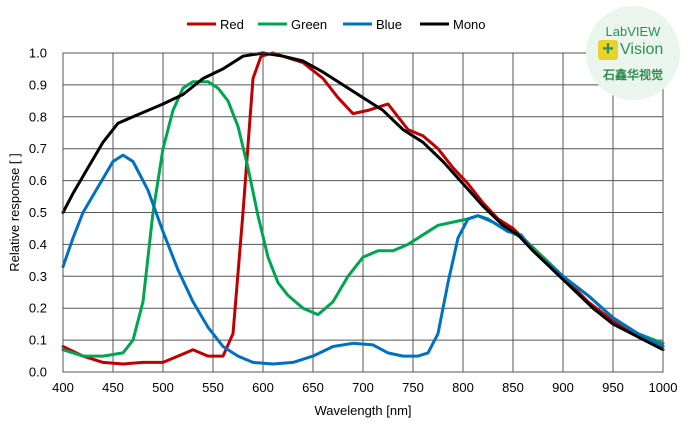 The image size is (690, 428). Describe the element at coordinates (413, 387) in the screenshot. I see `x-tick-label: 750` at that location.